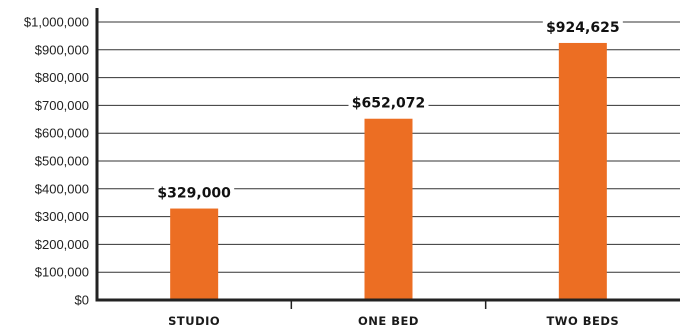  I want to click on y-tick-label: $400,000, so click(62, 188).